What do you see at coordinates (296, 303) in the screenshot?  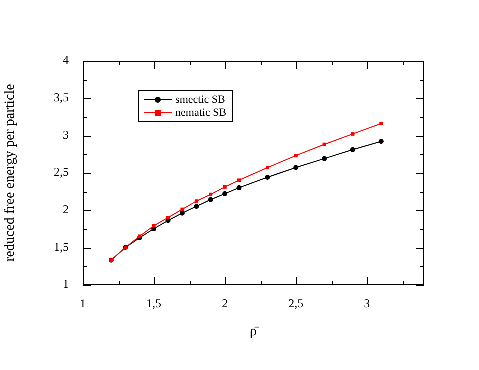 I see `x-tick-label: 2,5` at bounding box center [296, 303].